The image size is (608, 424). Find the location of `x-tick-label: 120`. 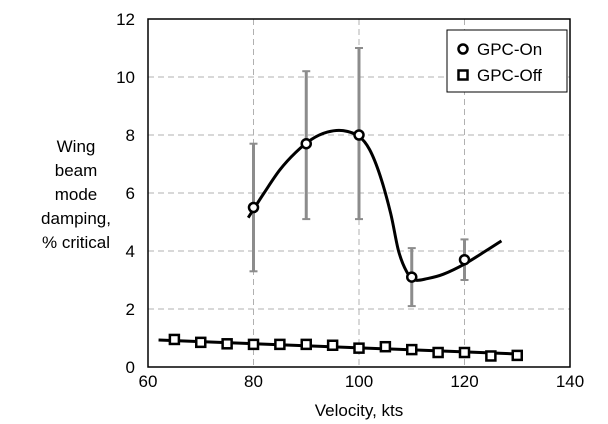

x-tick-label: 120 is located at coordinates (464, 381).